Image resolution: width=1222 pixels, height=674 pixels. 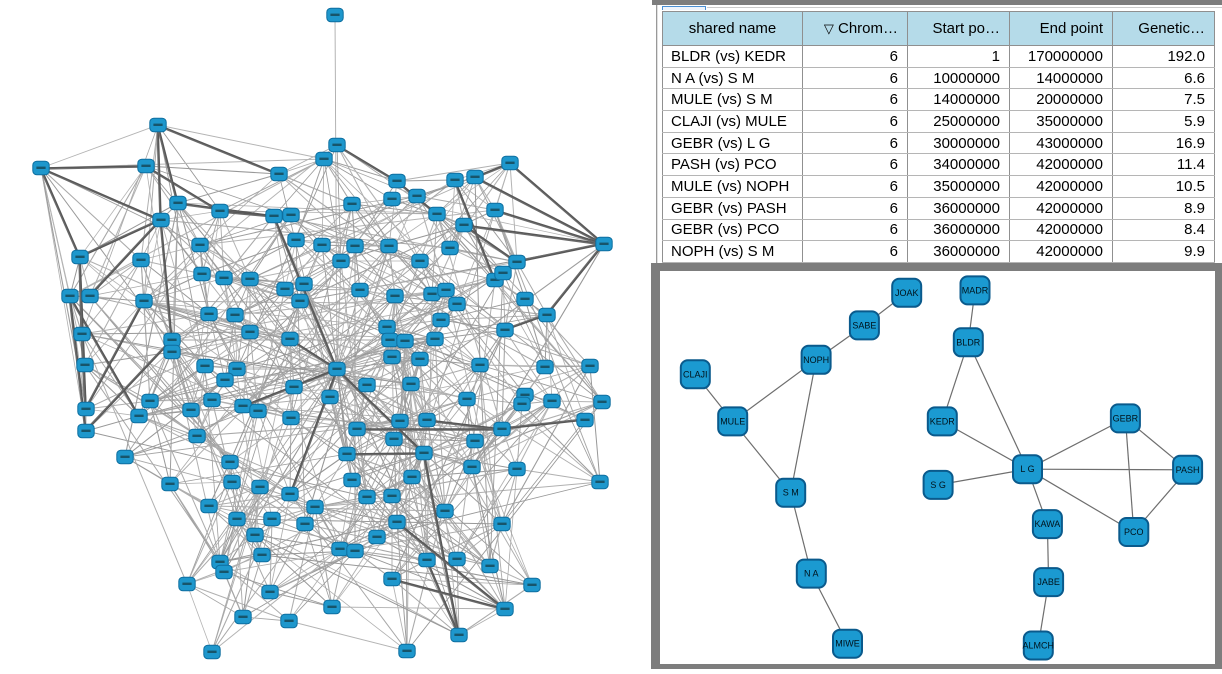 I want to click on svg-text: JABE, so click(x=1048, y=582).